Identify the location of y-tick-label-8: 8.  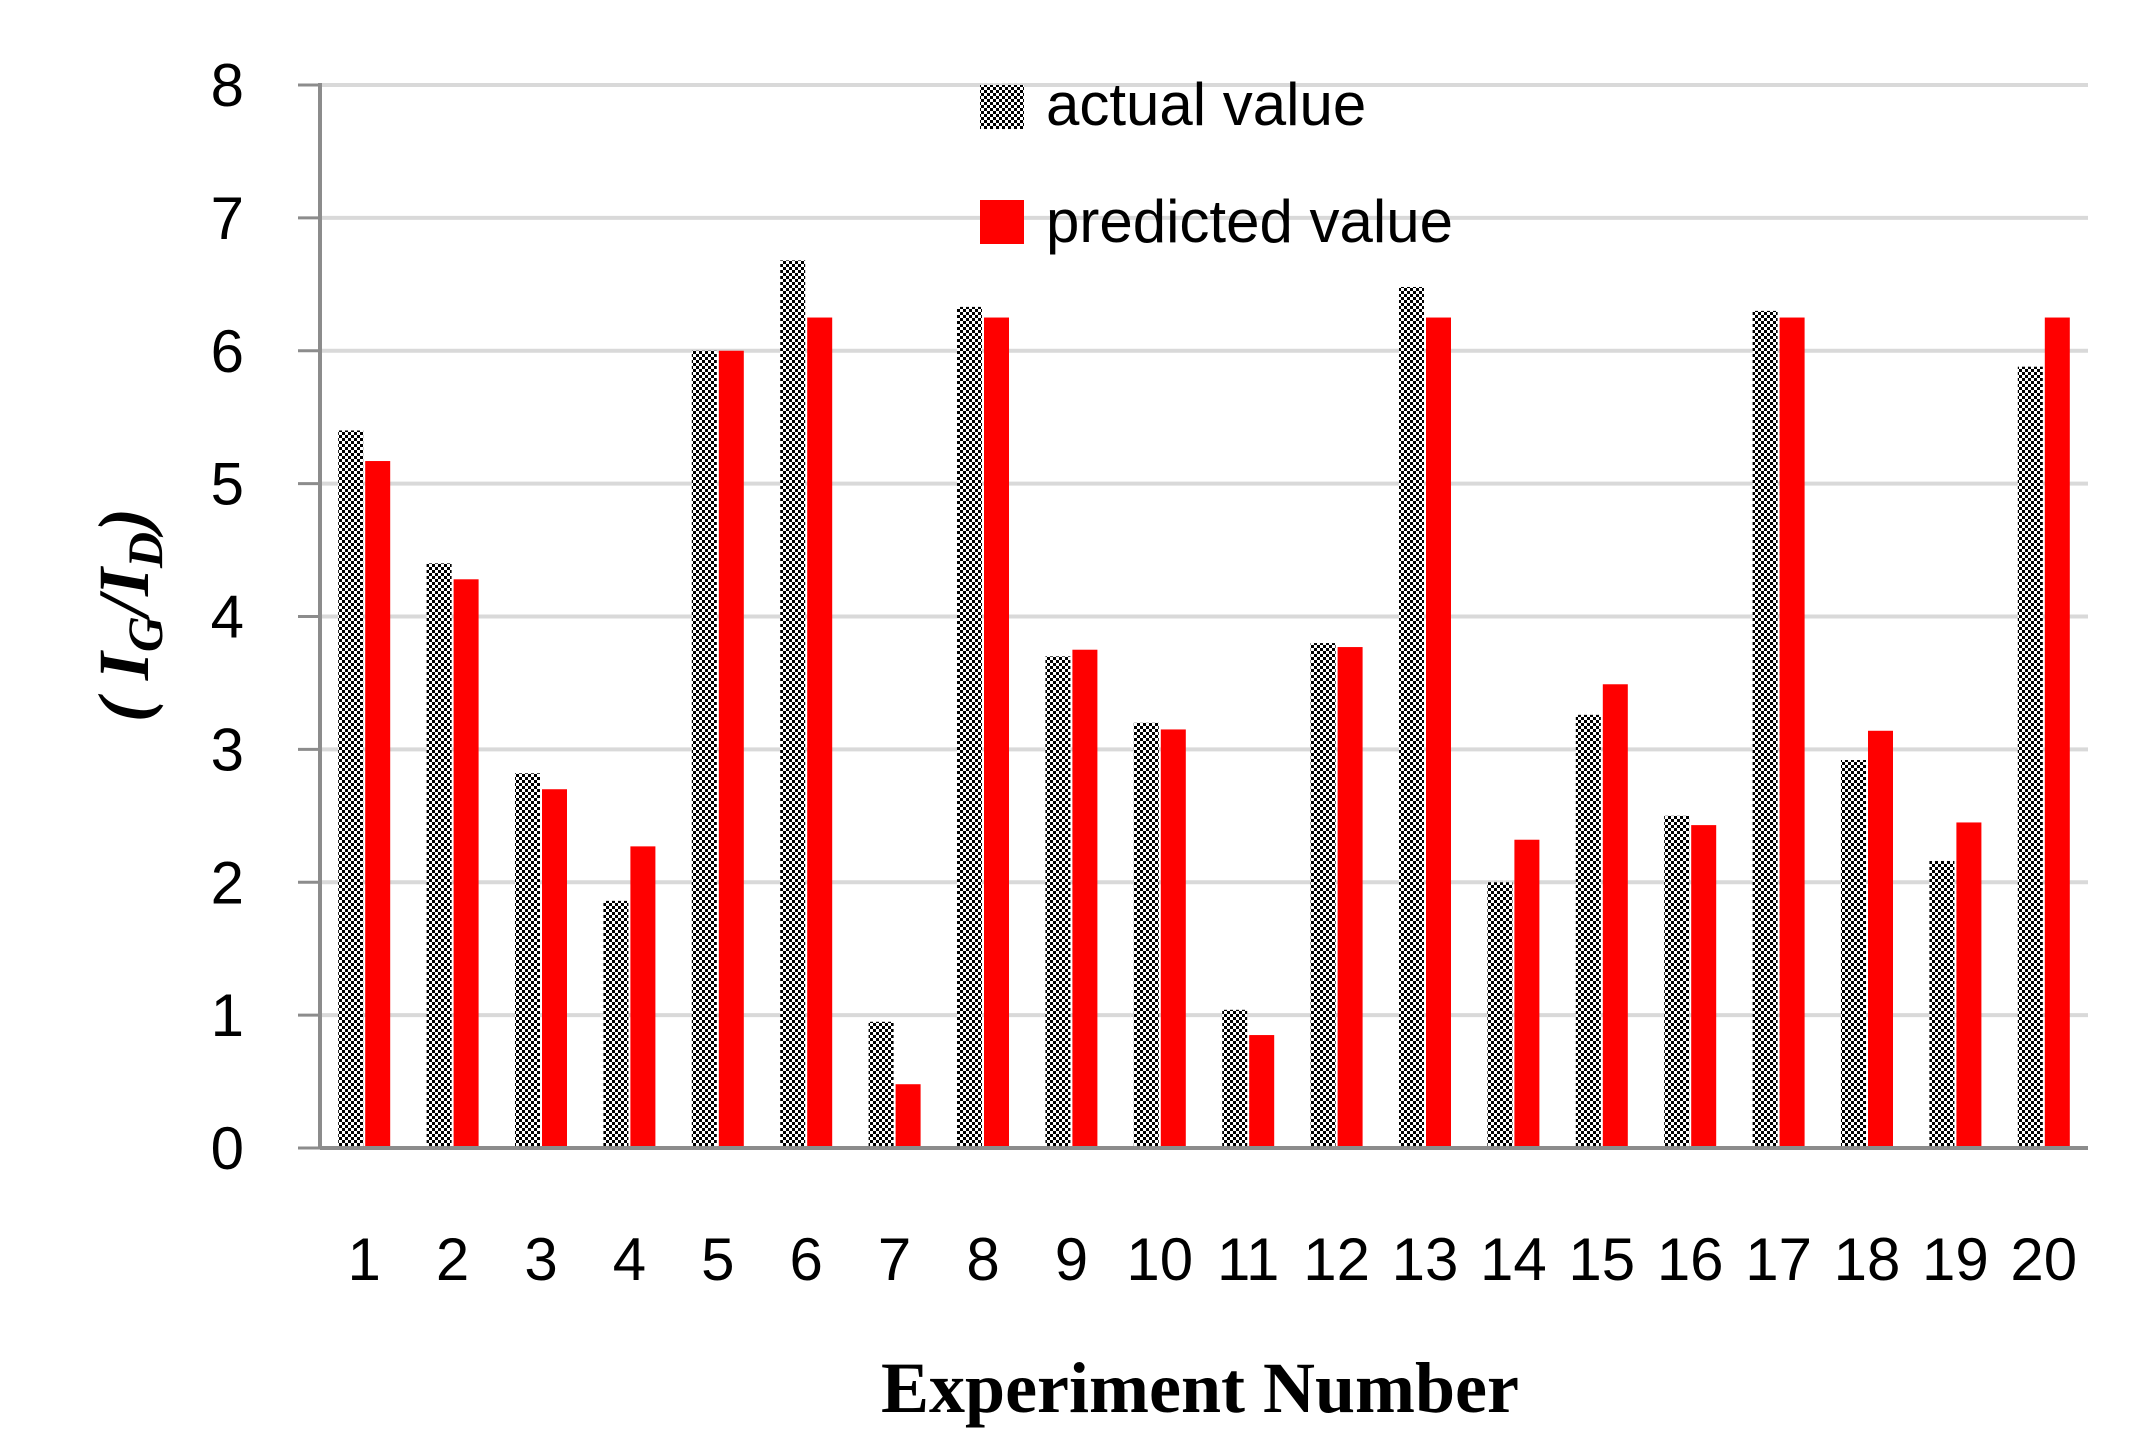
(227, 85).